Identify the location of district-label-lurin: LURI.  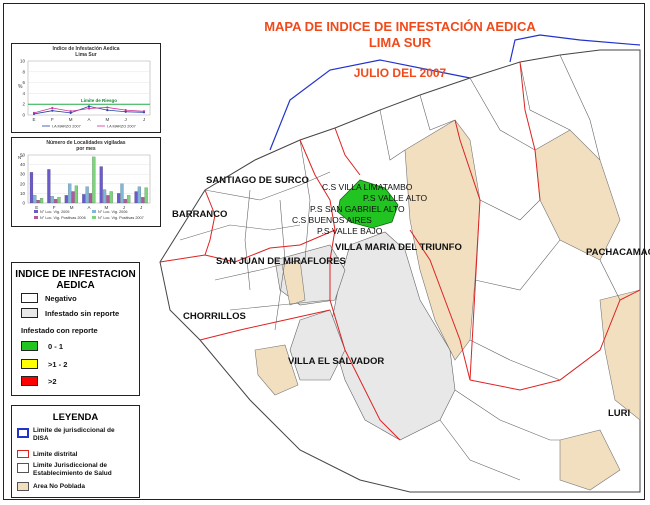
(619, 413).